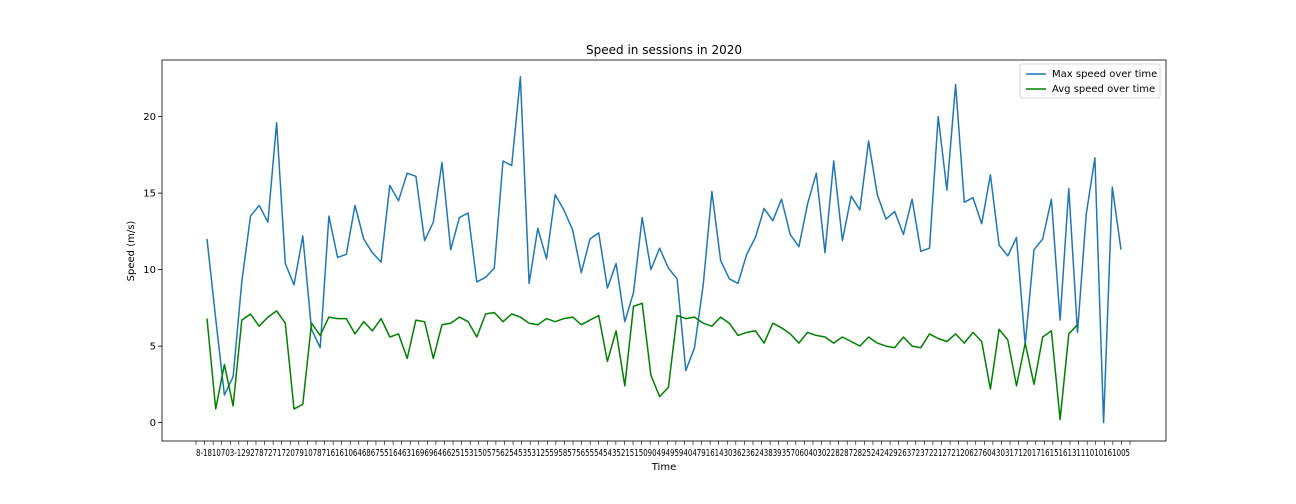 Image resolution: width=1296 pixels, height=504 pixels. I want to click on y-tick-label: 20, so click(149, 117).